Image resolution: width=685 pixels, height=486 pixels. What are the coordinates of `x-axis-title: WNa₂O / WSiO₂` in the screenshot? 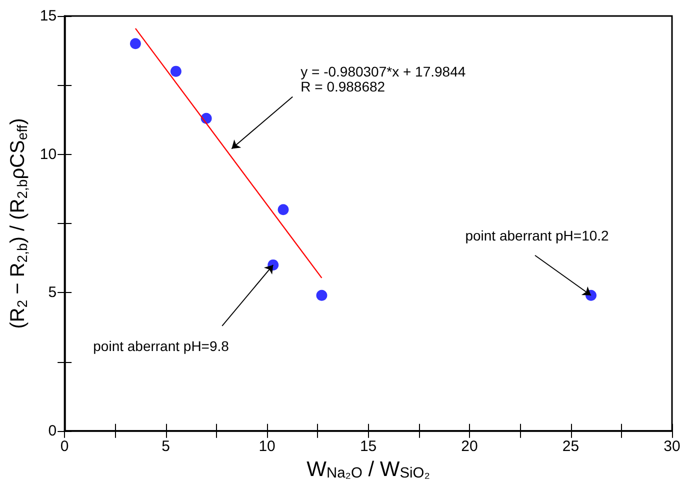 It's located at (368, 470).